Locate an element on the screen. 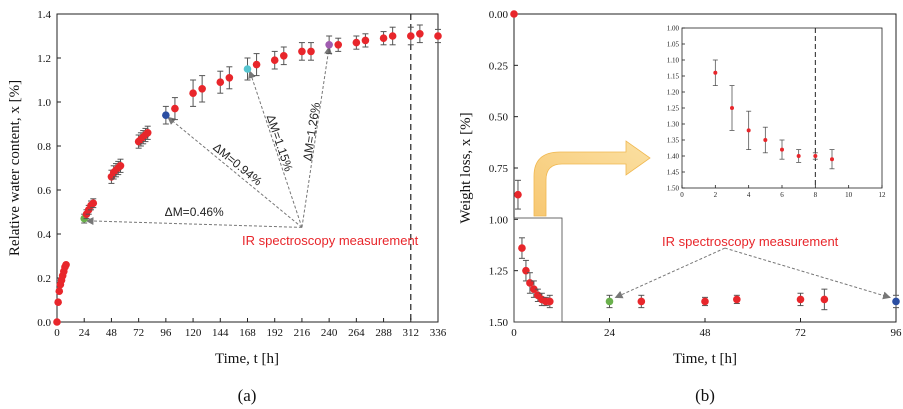 This screenshot has width=903, height=409. panel-a-x-tick-label: 168 is located at coordinates (247, 333).